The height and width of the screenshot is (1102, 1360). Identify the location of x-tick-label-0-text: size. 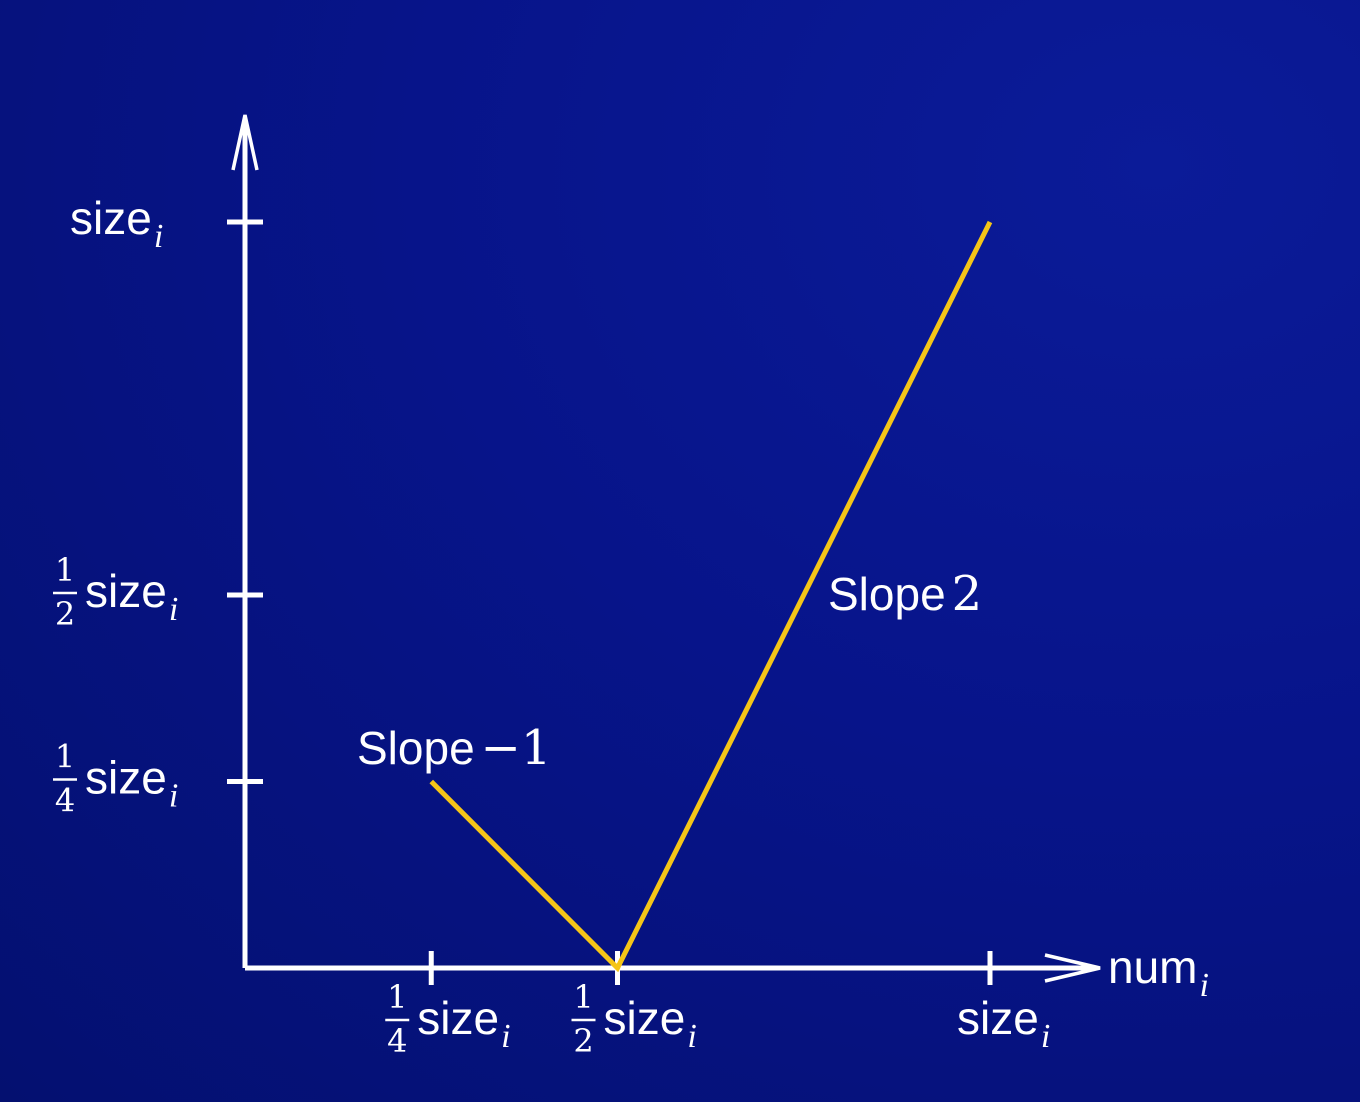
(458, 1018).